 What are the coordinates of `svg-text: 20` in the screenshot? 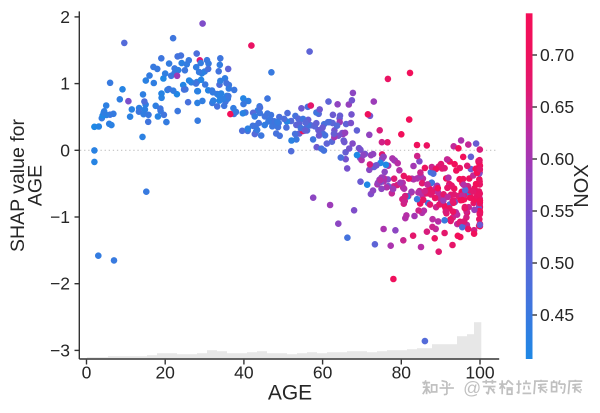 It's located at (165, 373).